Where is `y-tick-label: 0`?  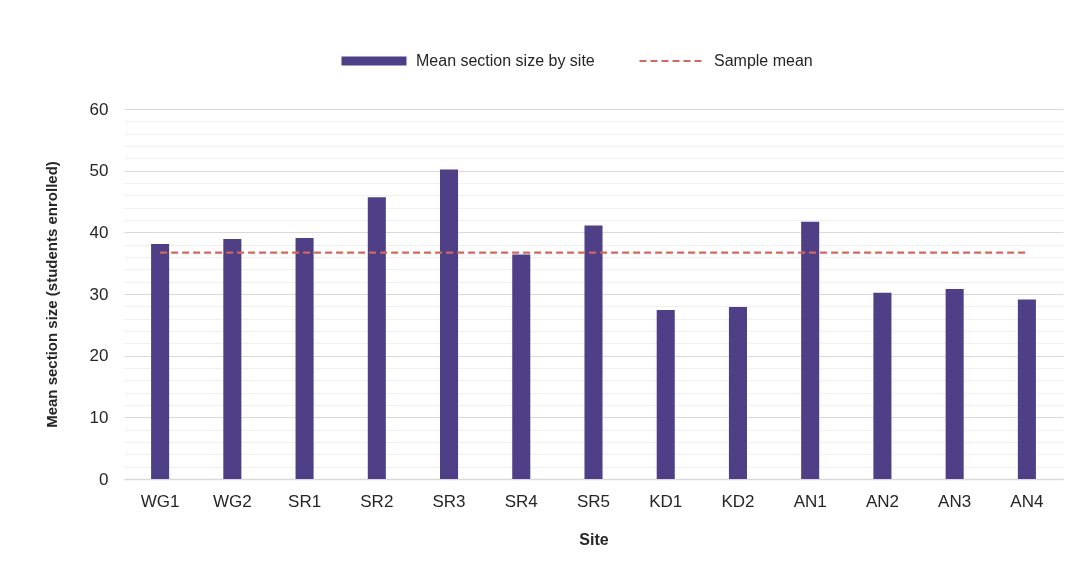
y-tick-label: 0 is located at coordinates (104, 479).